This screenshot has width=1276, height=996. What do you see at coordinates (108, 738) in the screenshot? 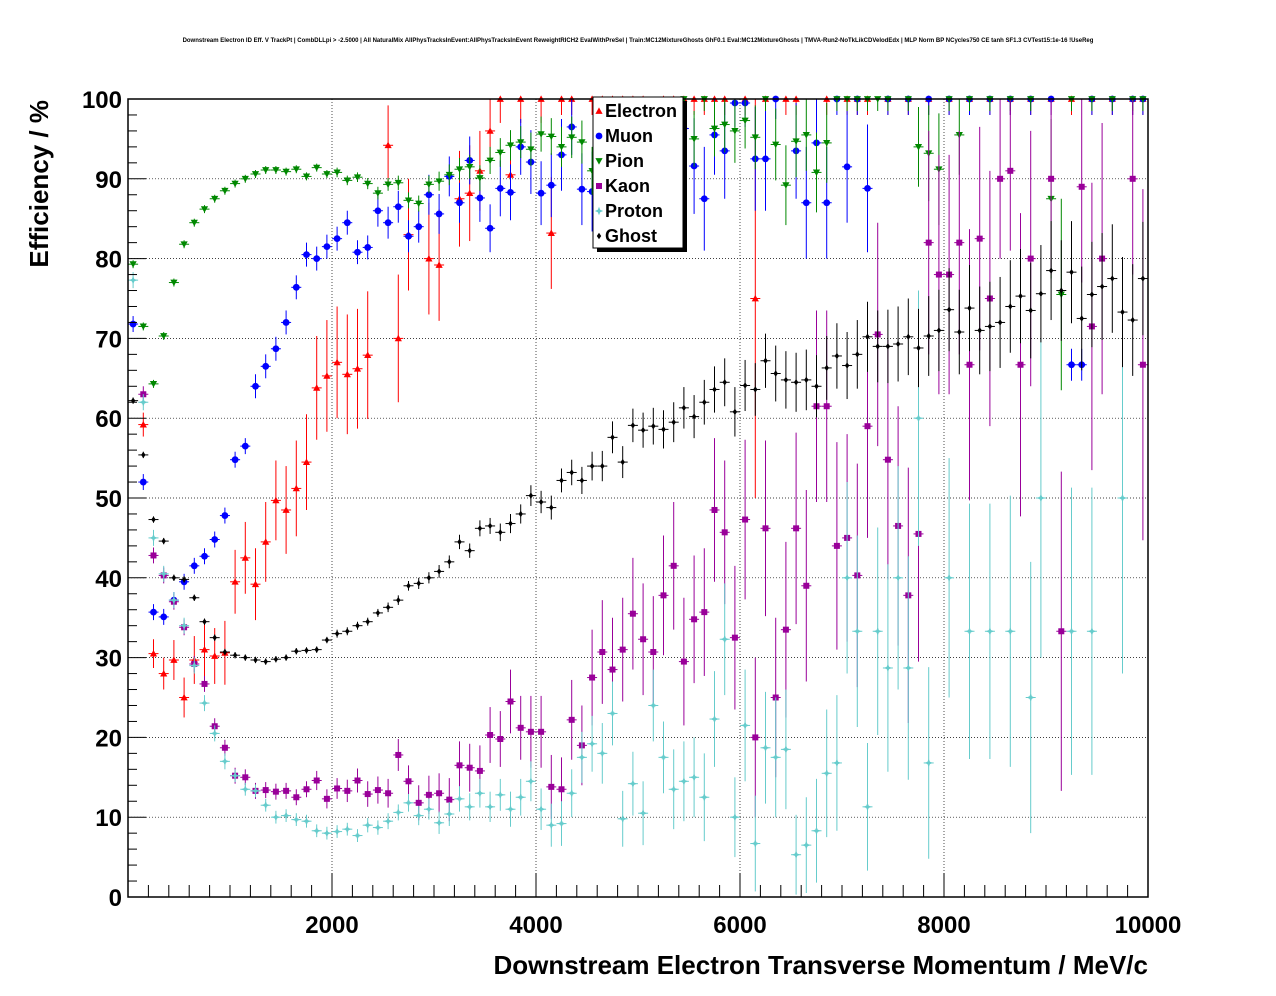
I see `y-tick-label: 20` at bounding box center [108, 738].